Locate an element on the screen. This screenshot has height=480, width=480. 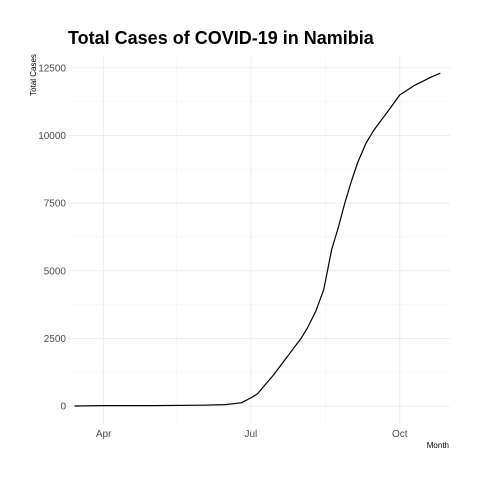
x-tick-label: Apr is located at coordinates (104, 434).